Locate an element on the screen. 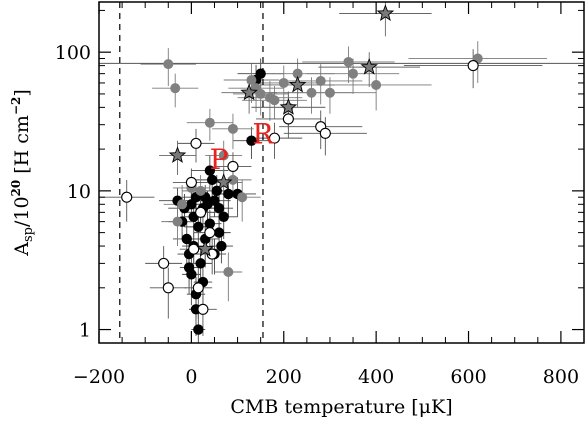 This screenshot has width=586, height=421. annotations: RP is located at coordinates (242, 146).